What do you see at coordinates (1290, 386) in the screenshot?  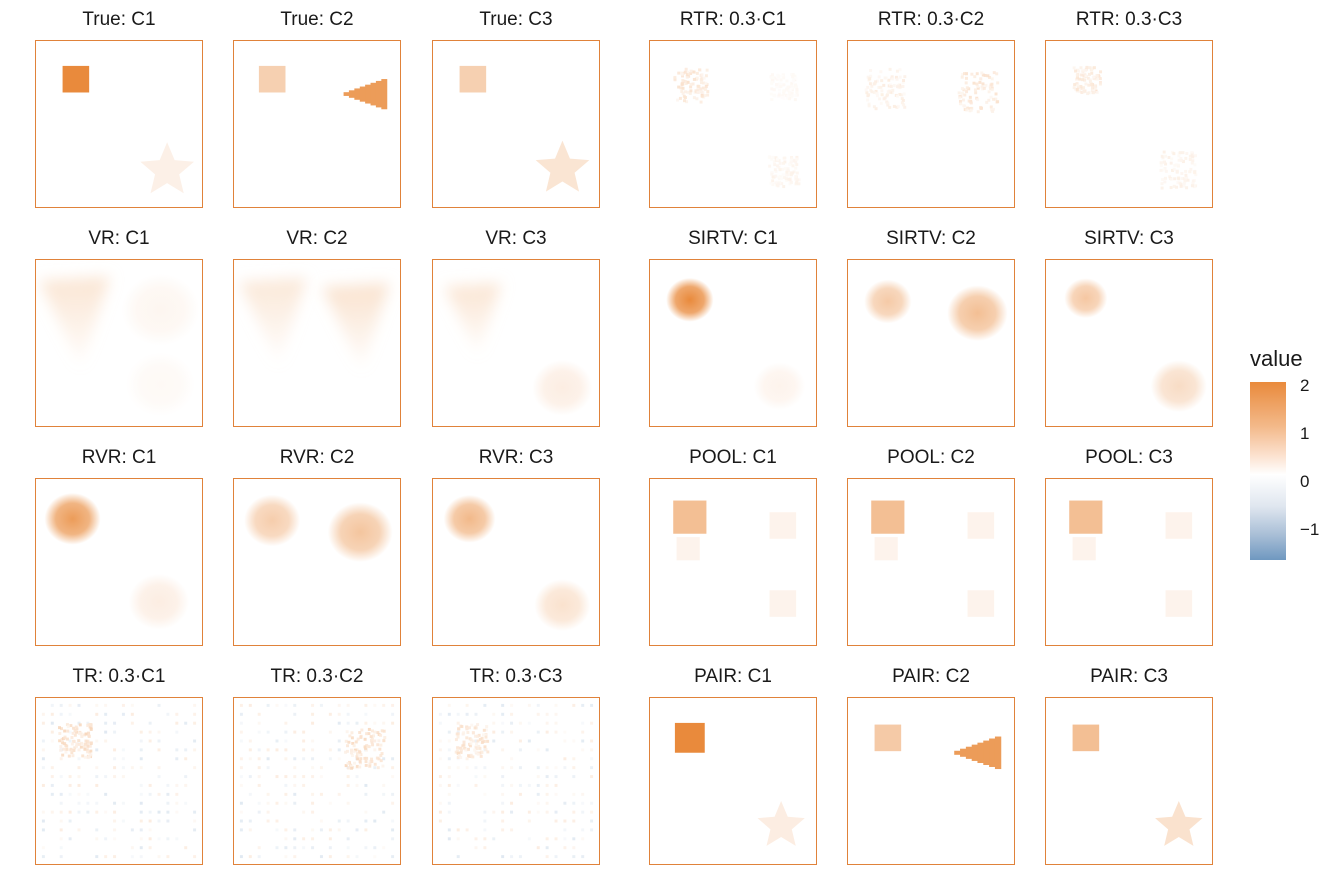 I see `legend-tick` at bounding box center [1290, 386].